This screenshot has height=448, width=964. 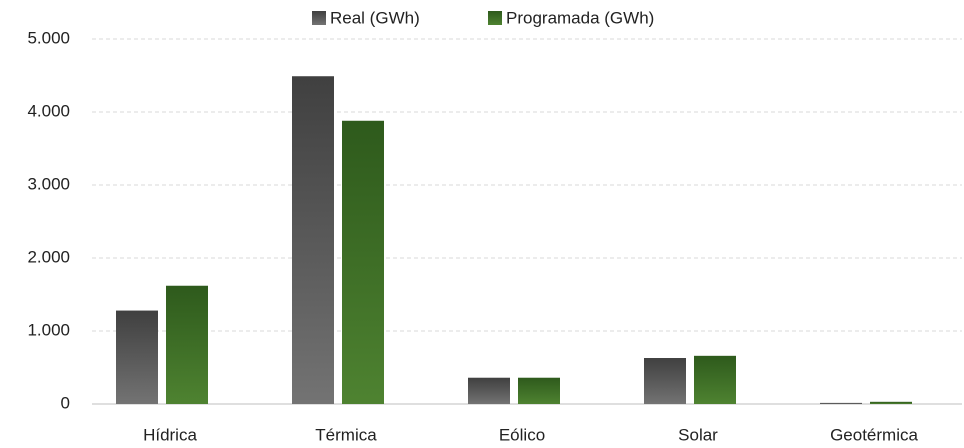 What do you see at coordinates (874, 434) in the screenshot?
I see `x-tick-label: Geotérmica` at bounding box center [874, 434].